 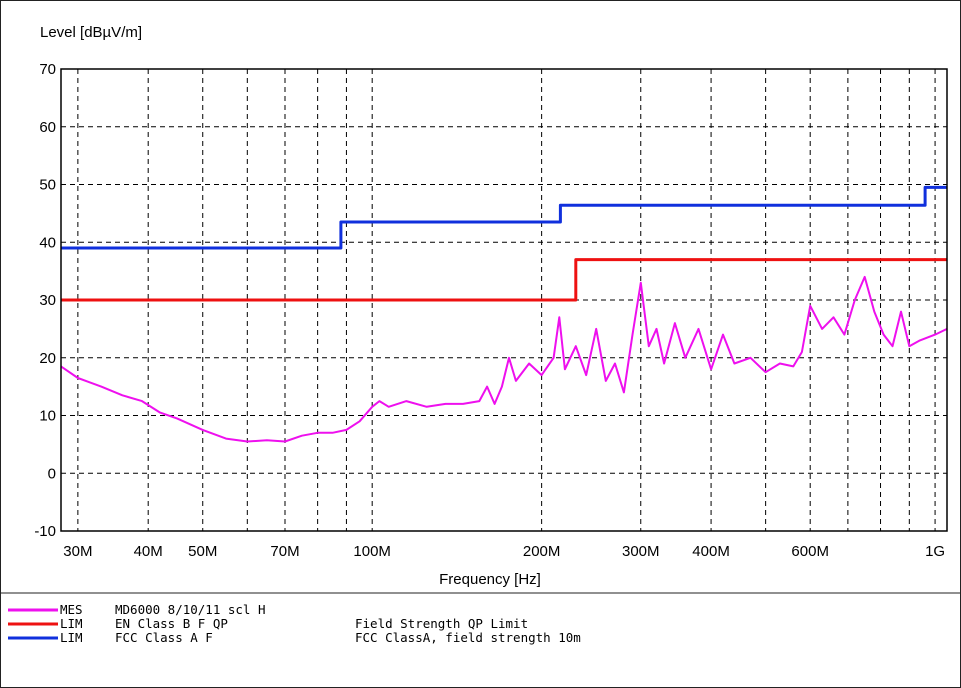 I want to click on y-tick-label: 30, so click(x=47, y=300).